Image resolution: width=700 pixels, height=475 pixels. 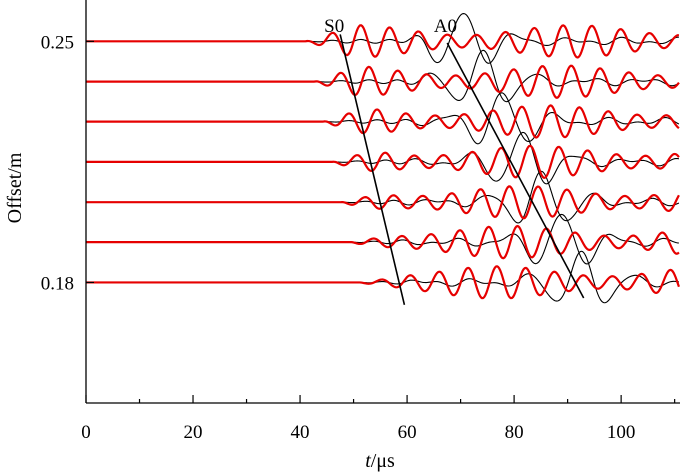 What do you see at coordinates (57, 42) in the screenshot?
I see `y-tick-label: 0.25` at bounding box center [57, 42].